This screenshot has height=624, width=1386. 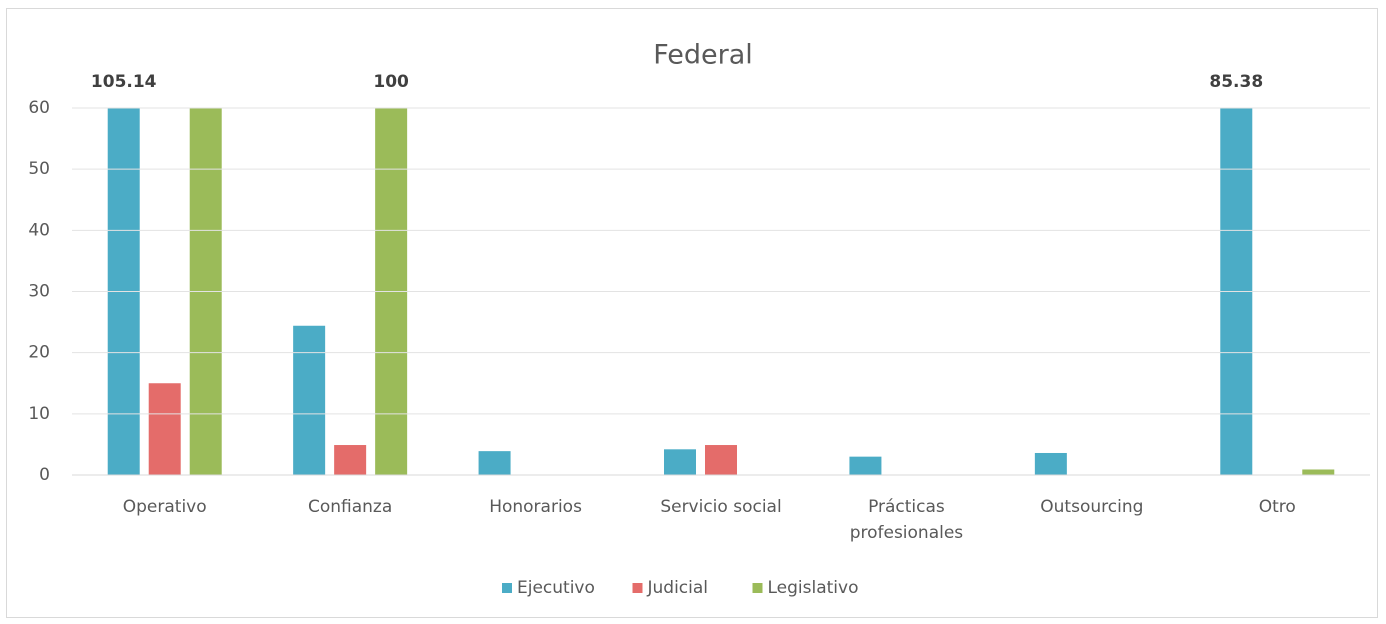 What do you see at coordinates (678, 588) in the screenshot?
I see `legend-label: Judicial` at bounding box center [678, 588].